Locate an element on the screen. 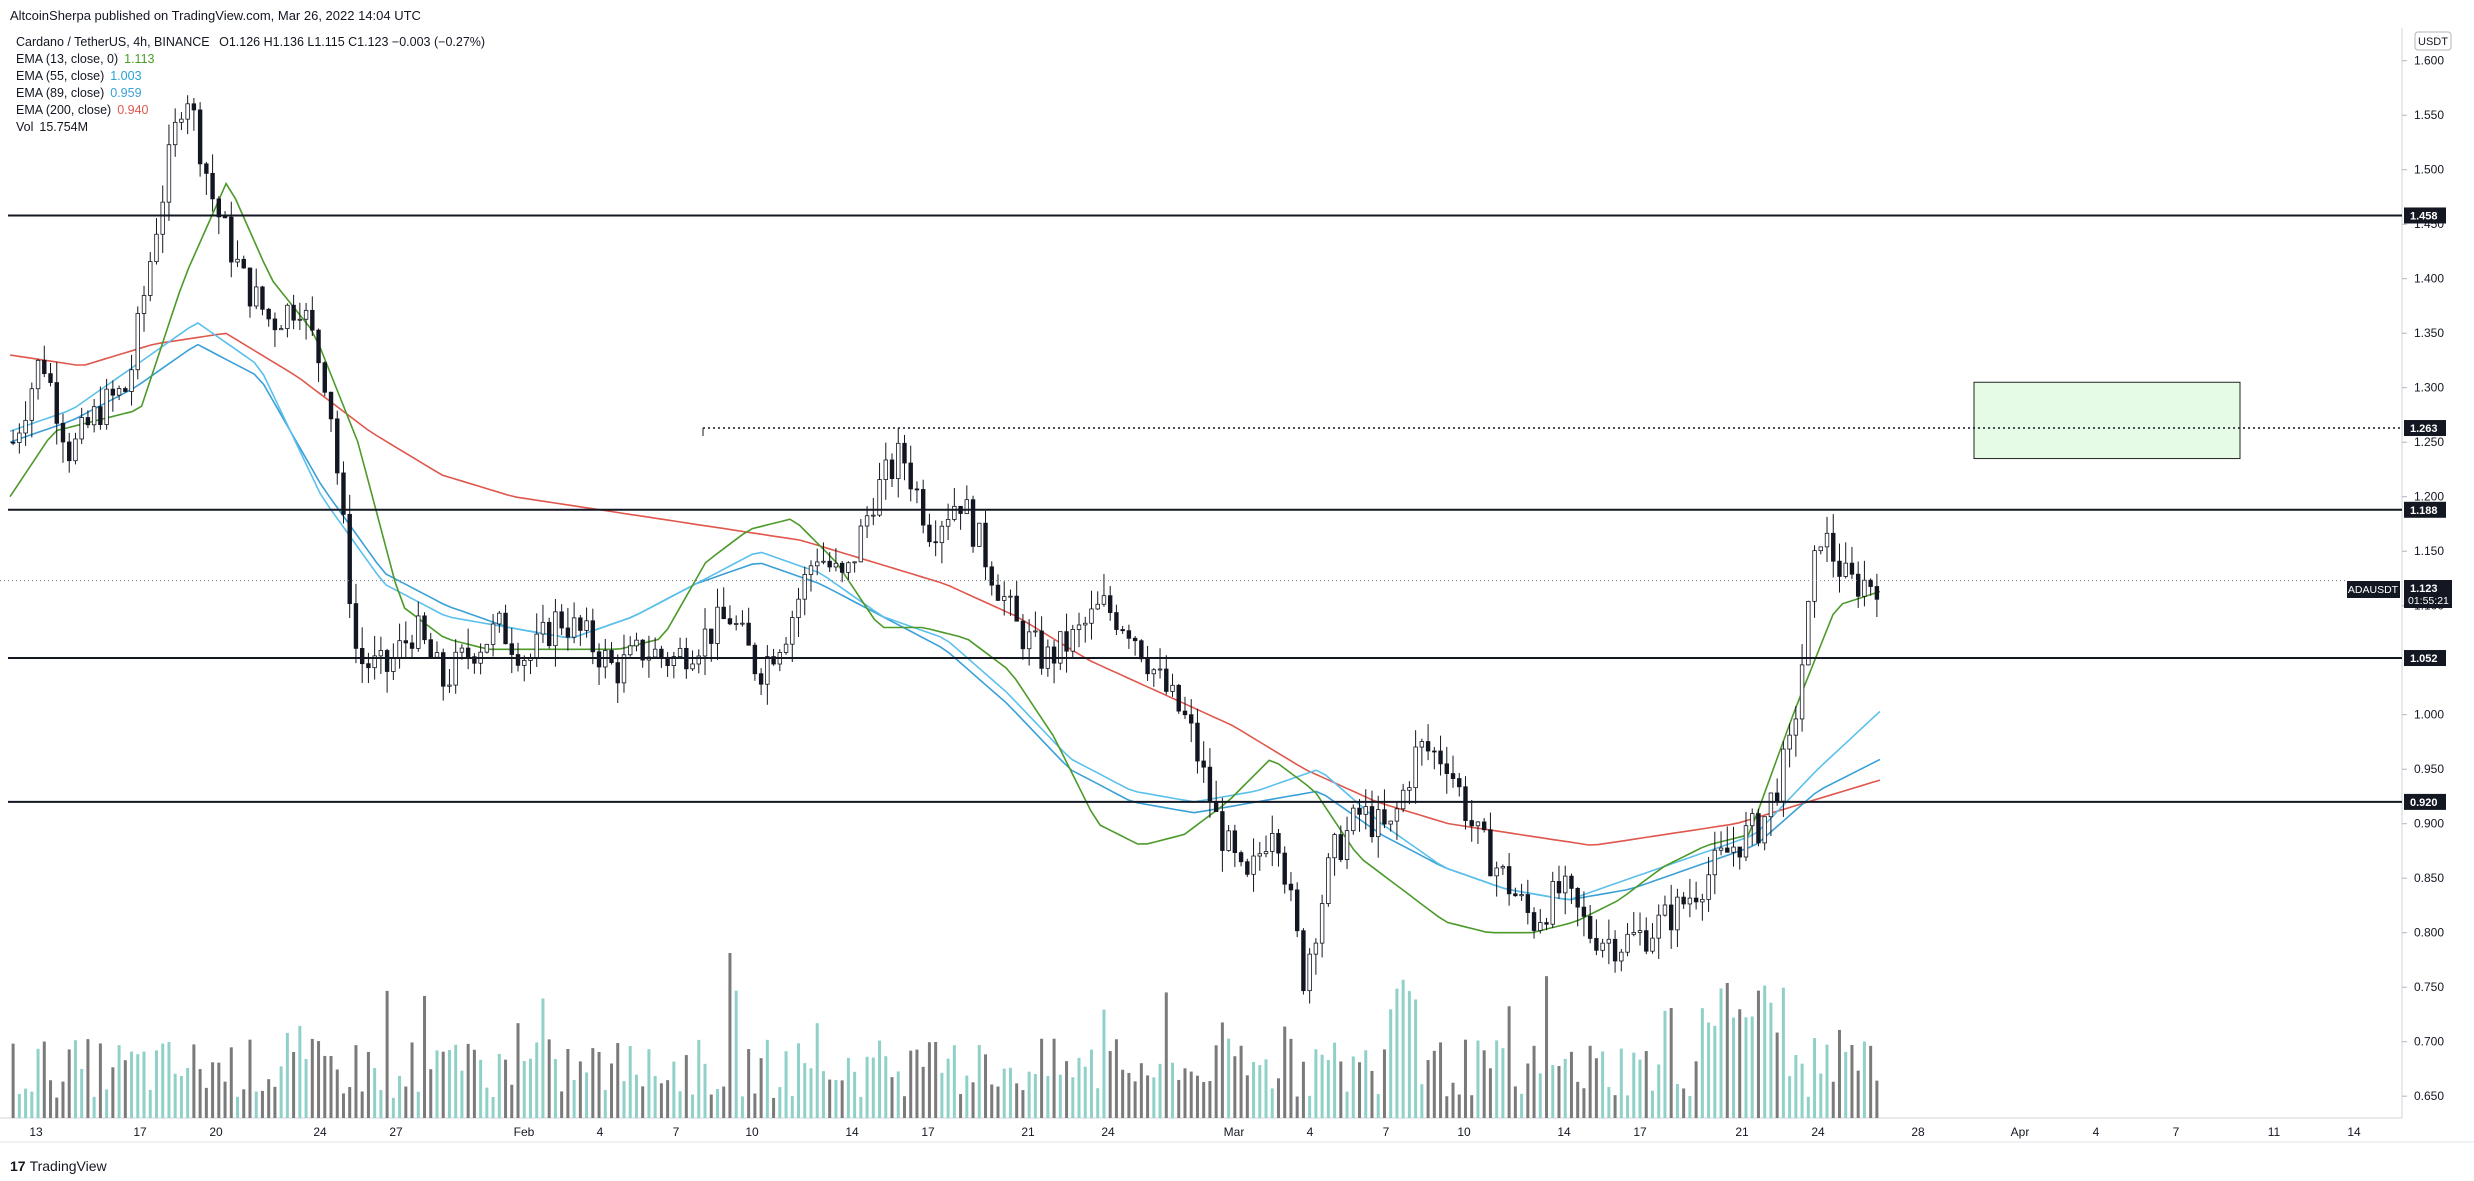 The height and width of the screenshot is (1181, 2474). y-tick-label: 1.400 is located at coordinates (2429, 279).